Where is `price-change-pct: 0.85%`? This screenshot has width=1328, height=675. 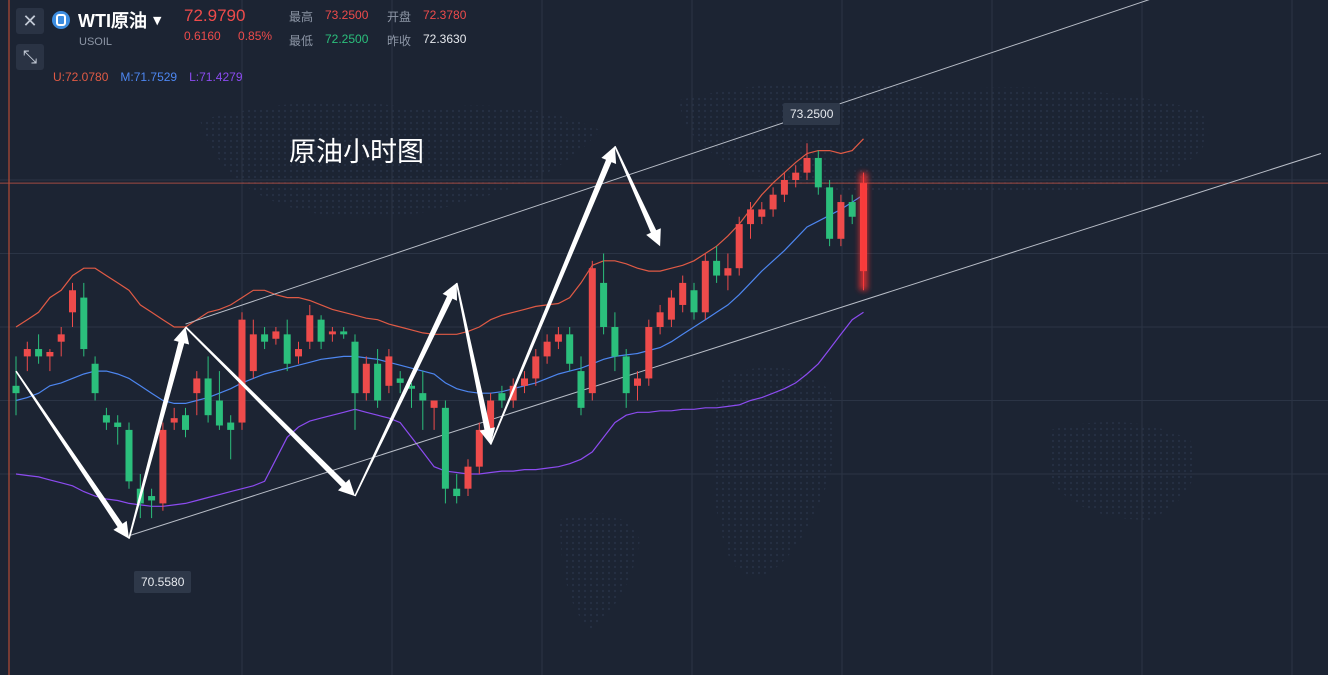
price-change-pct: 0.85% is located at coordinates (255, 36).